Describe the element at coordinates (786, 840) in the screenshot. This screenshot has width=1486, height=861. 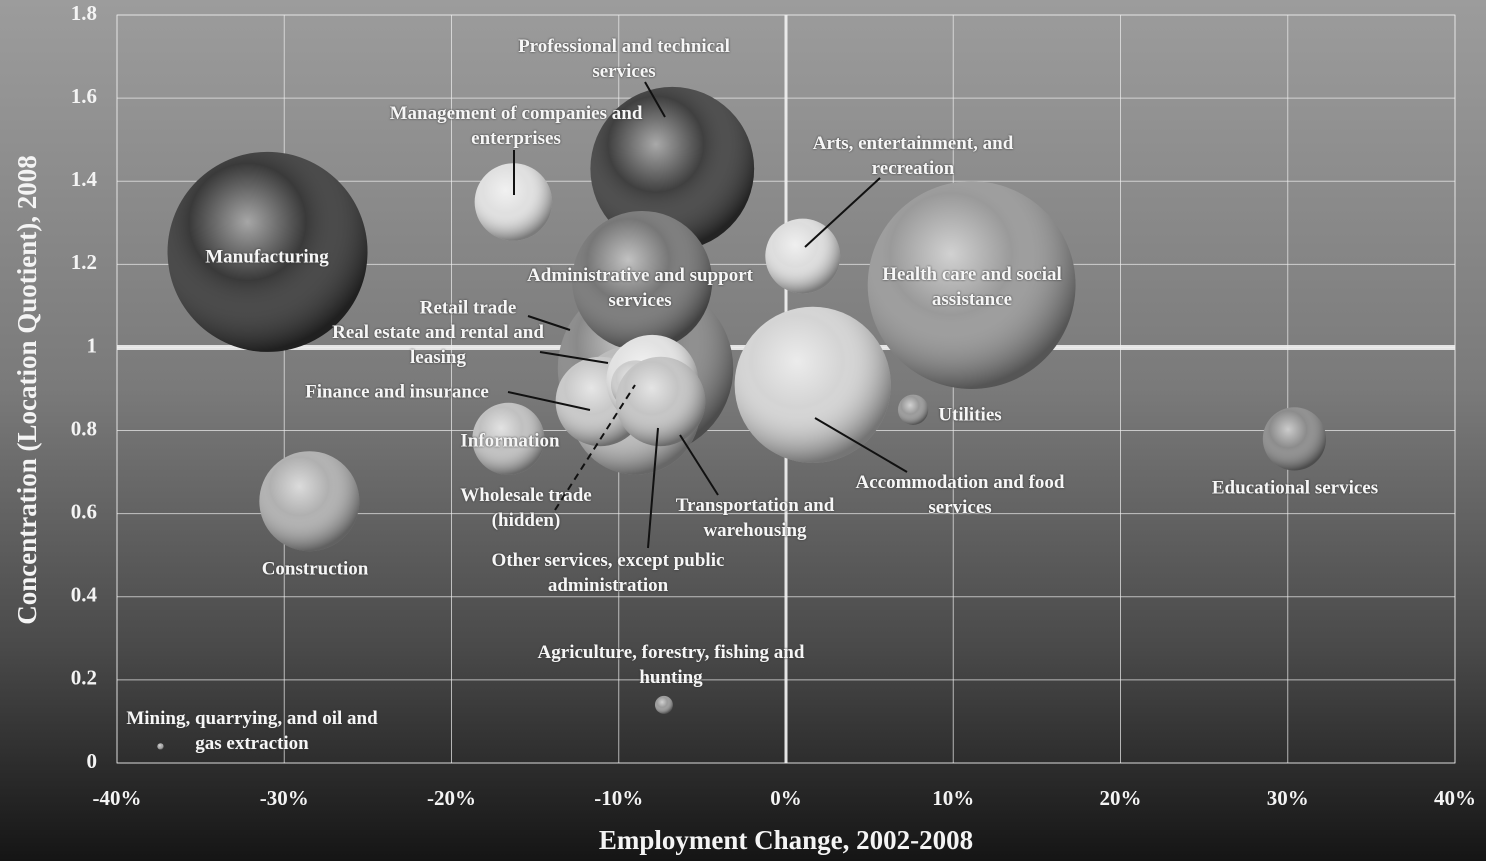
I see `x-axis-title: Employment Change, 2002-2008` at that location.